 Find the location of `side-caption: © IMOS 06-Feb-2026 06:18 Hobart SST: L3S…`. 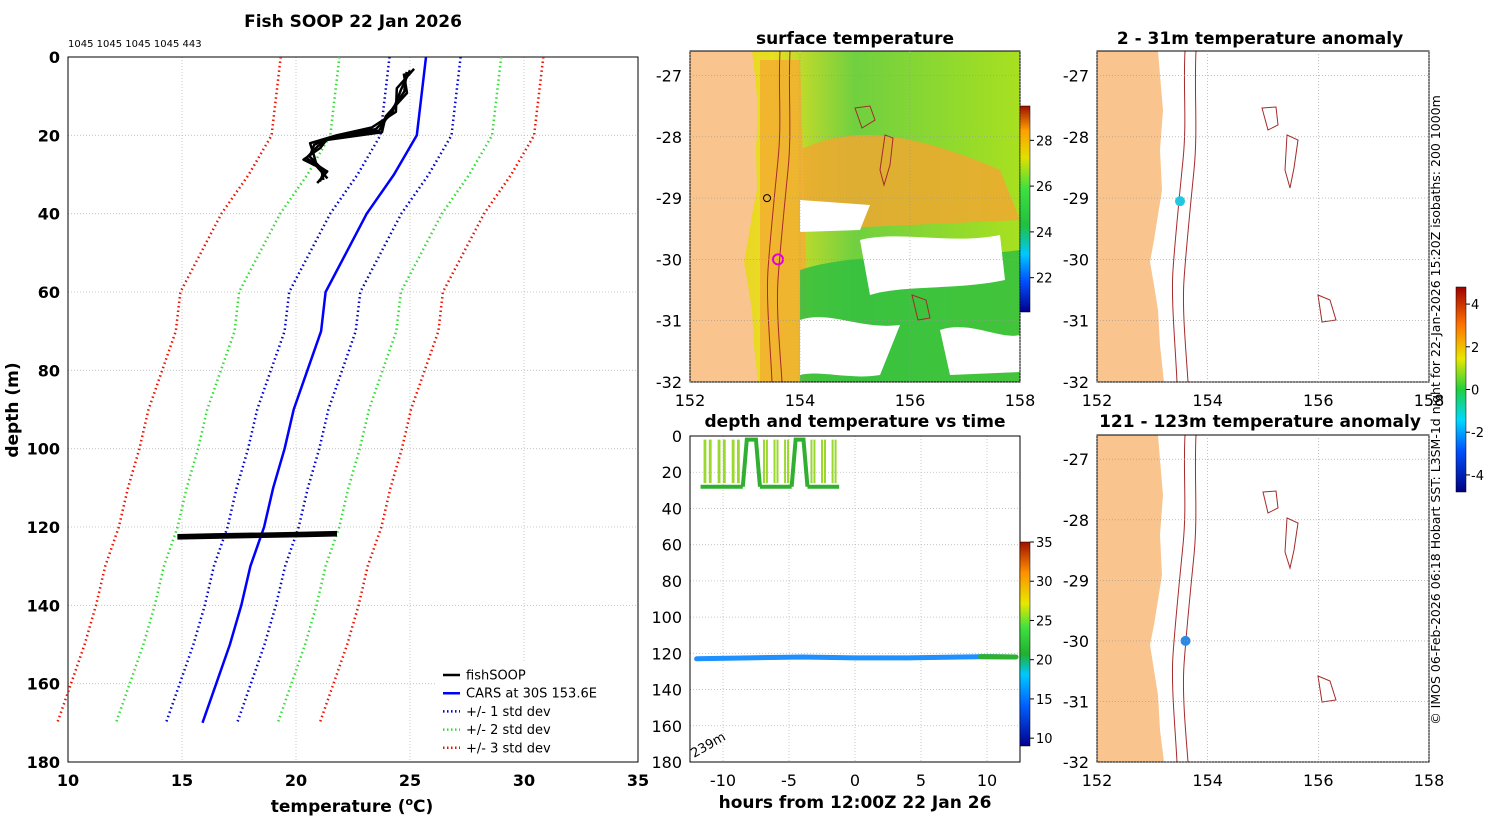

side-caption: © IMOS 06-Feb-2026 06:18 Hobart SST: L3S… is located at coordinates (1435, 410).